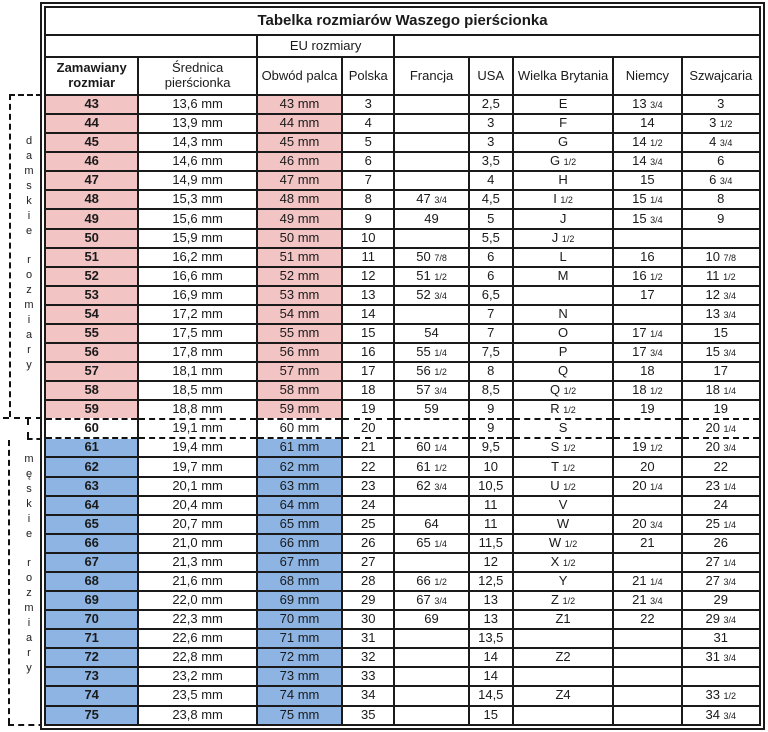 Image resolution: width=768 pixels, height=732 pixels. I want to click on men-sizes-bracket, so click(25, 582).